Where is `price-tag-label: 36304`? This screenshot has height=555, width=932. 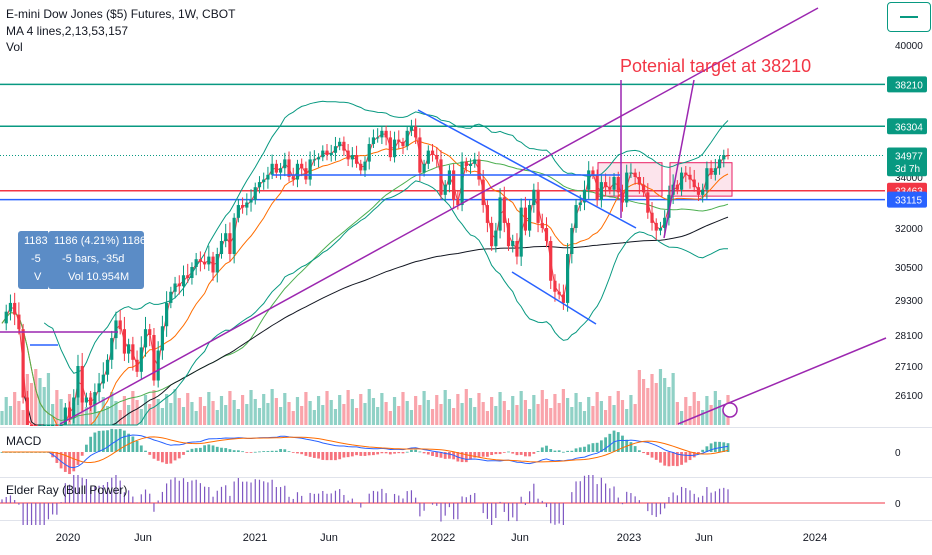 price-tag-label: 36304 is located at coordinates (909, 127).